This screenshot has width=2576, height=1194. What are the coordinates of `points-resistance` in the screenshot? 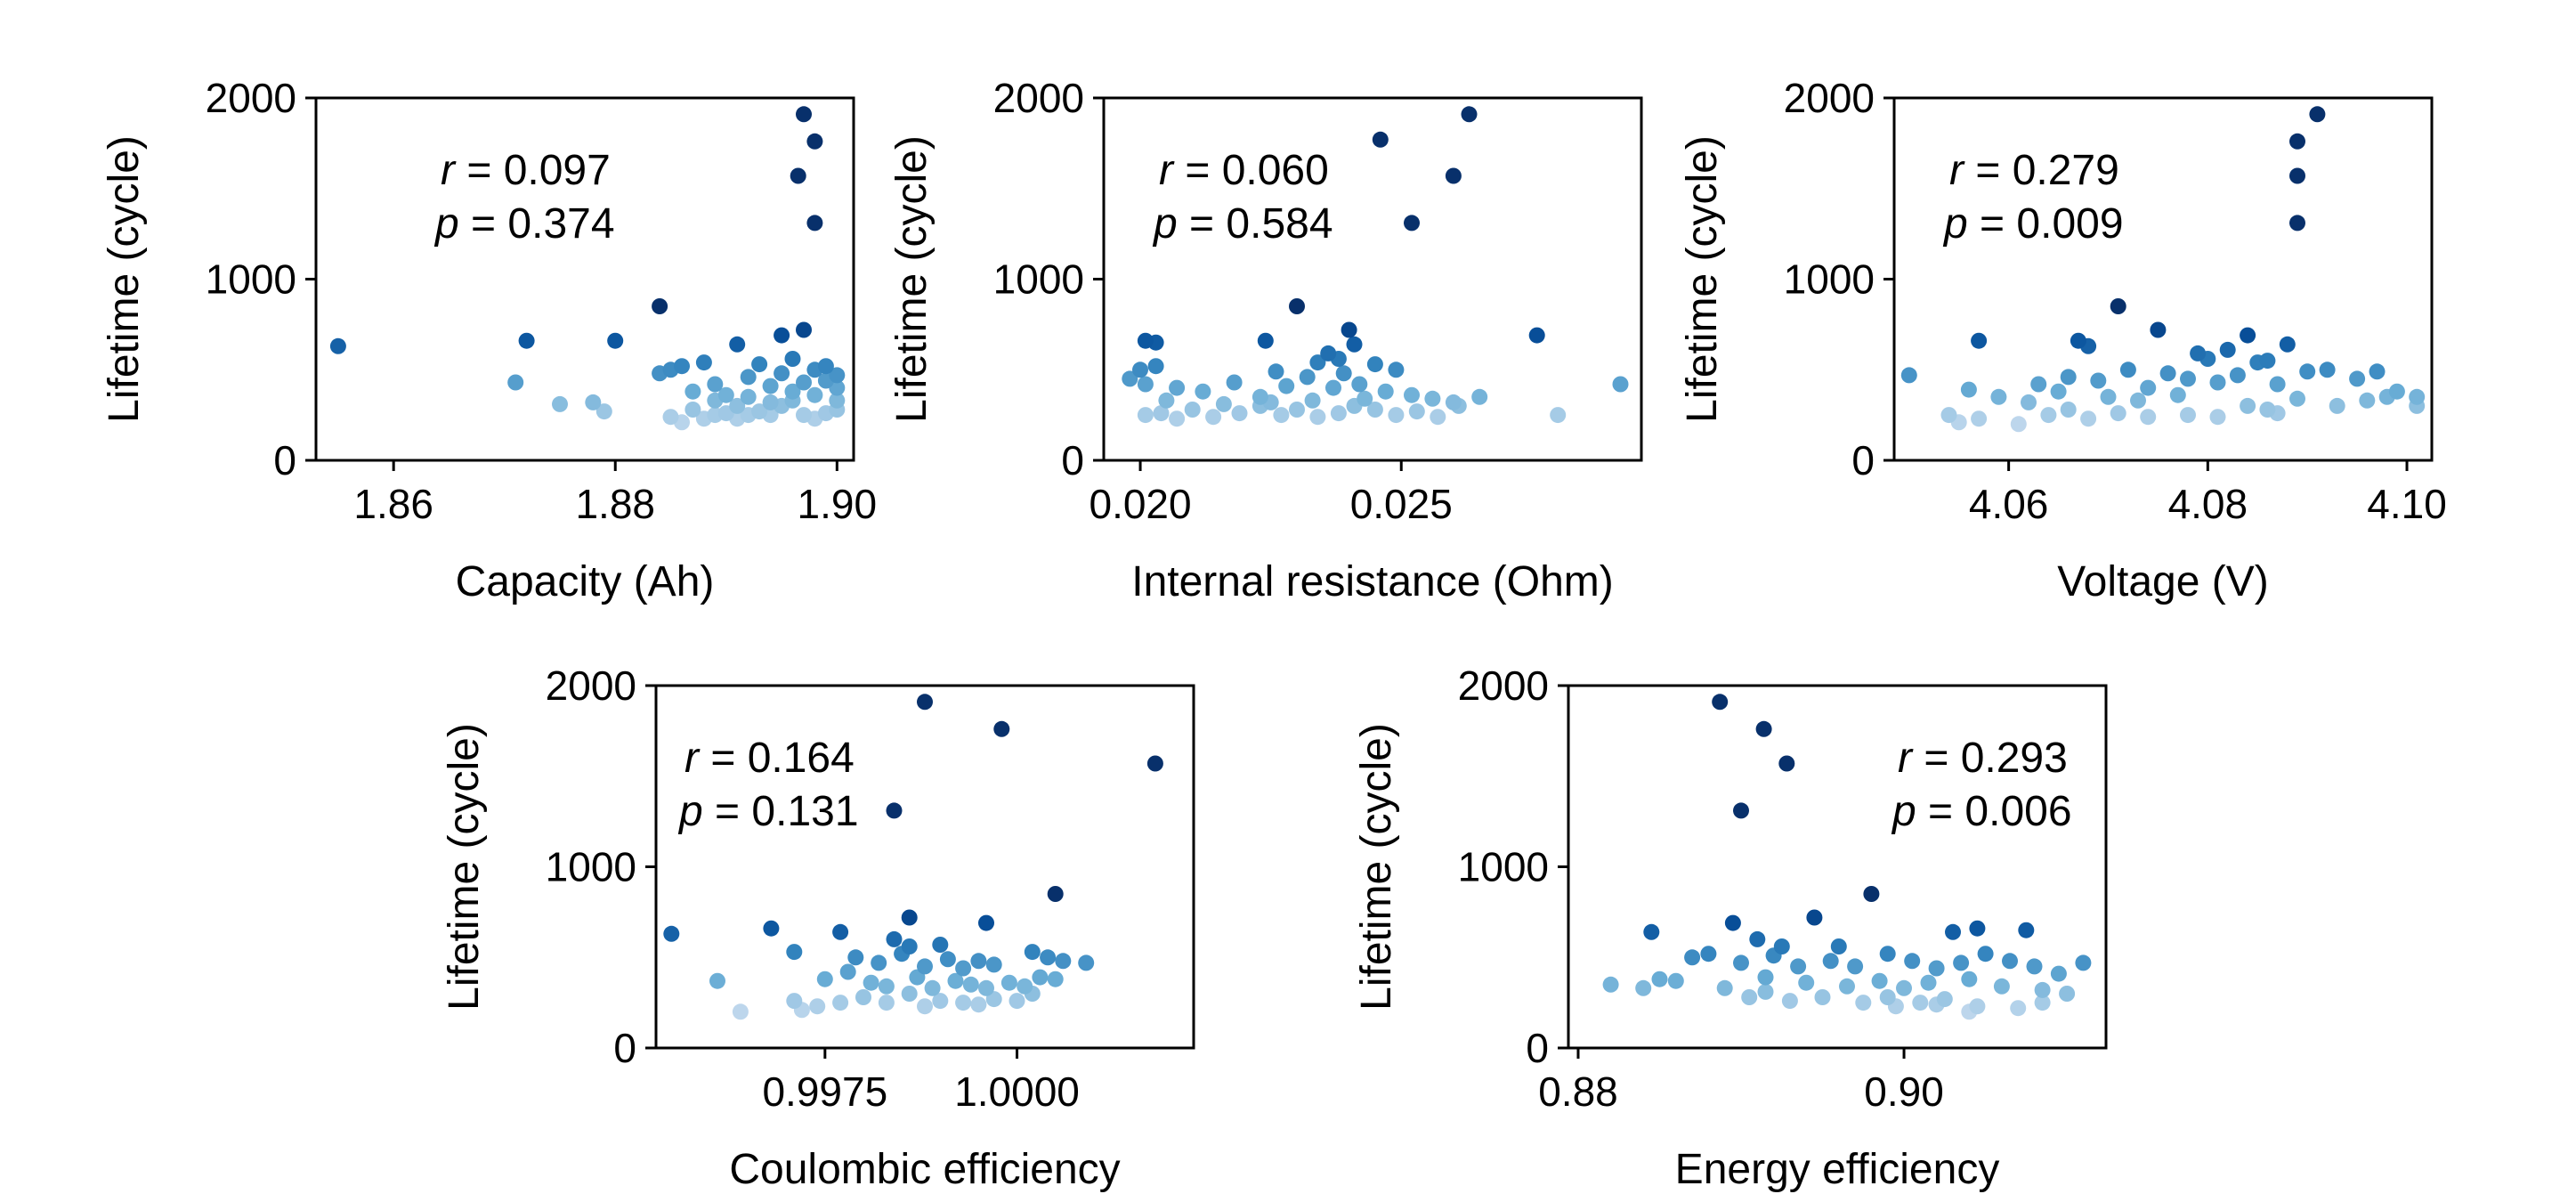 It's located at (1376, 266).